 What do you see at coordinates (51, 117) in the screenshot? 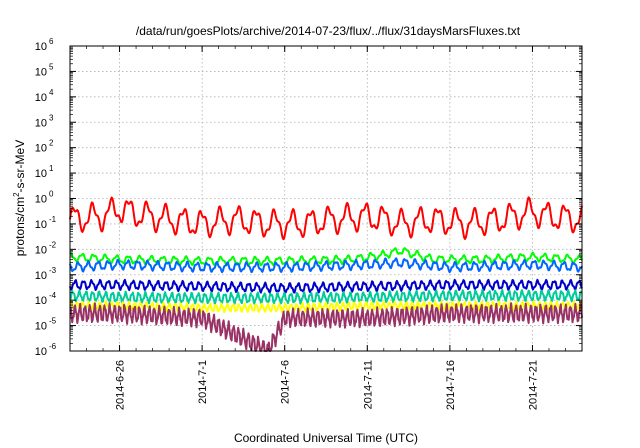
I see `y-tick-exponent: 3` at bounding box center [51, 117].